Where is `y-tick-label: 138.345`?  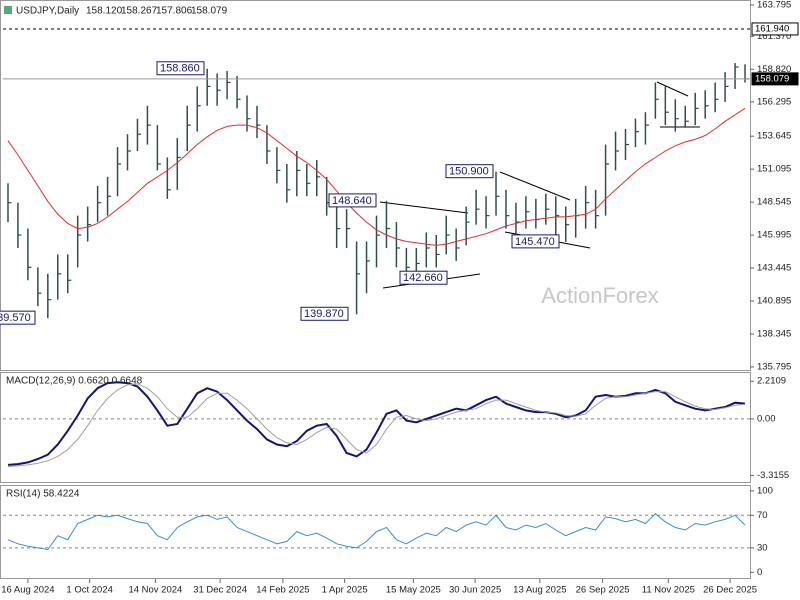 y-tick-label: 138.345 is located at coordinates (774, 334).